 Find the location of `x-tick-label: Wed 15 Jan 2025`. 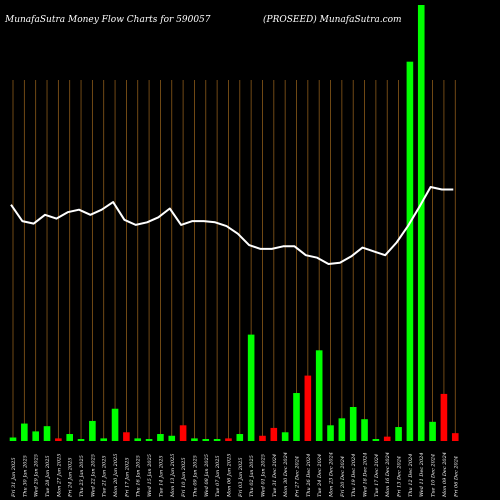

x-tick-label: Wed 15 Jan 2025 is located at coordinates (150, 475).